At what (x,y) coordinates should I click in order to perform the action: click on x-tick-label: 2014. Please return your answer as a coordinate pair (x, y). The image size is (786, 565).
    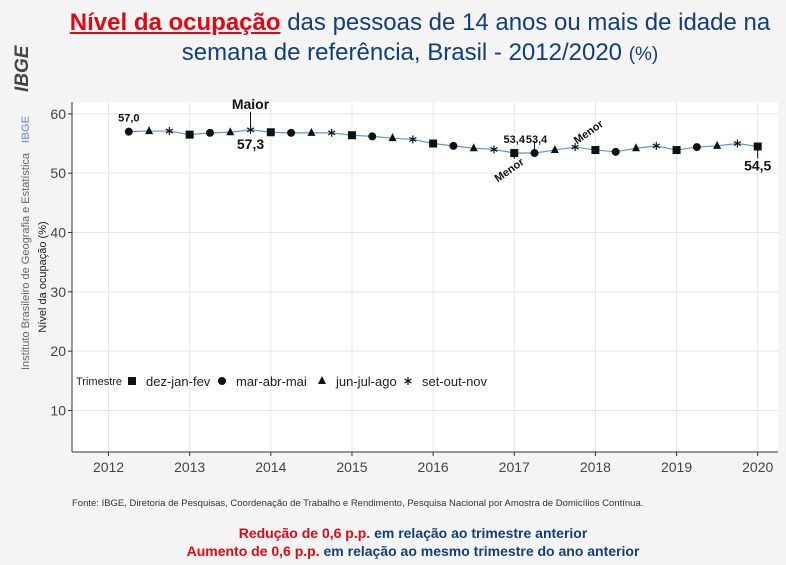
    Looking at the image, I should click on (270, 467).